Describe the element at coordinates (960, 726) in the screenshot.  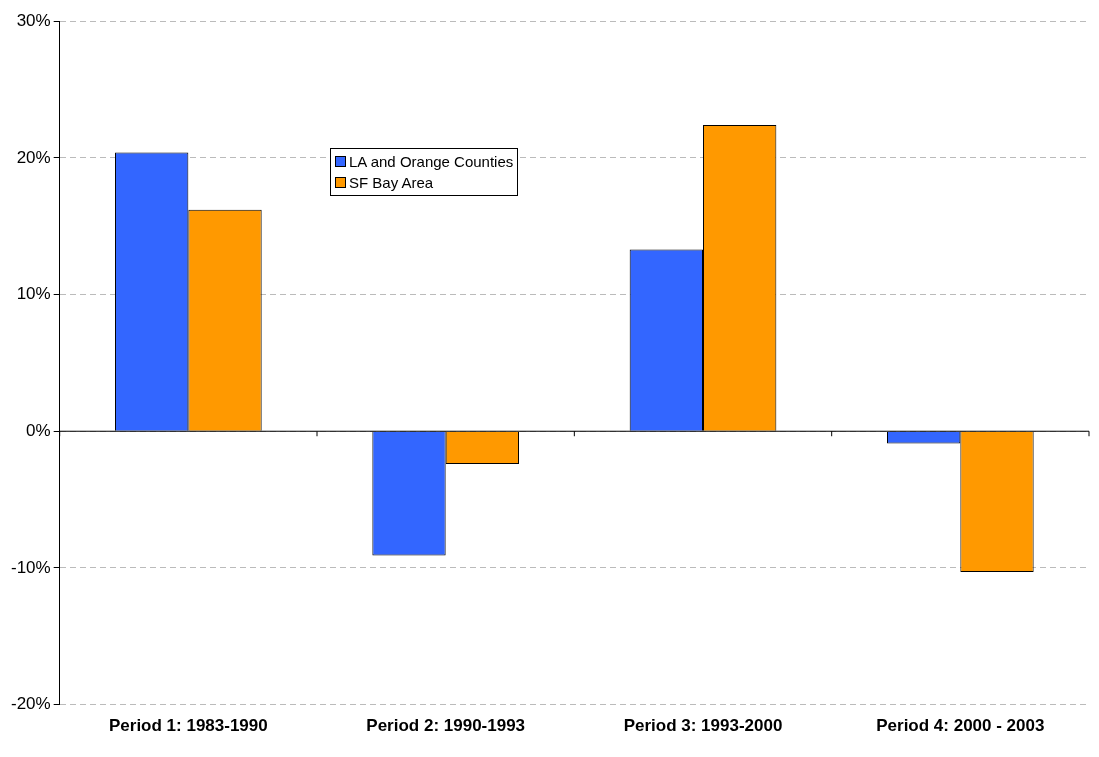
I see `x-tick-label: Period 4: 2000 - 2003` at that location.